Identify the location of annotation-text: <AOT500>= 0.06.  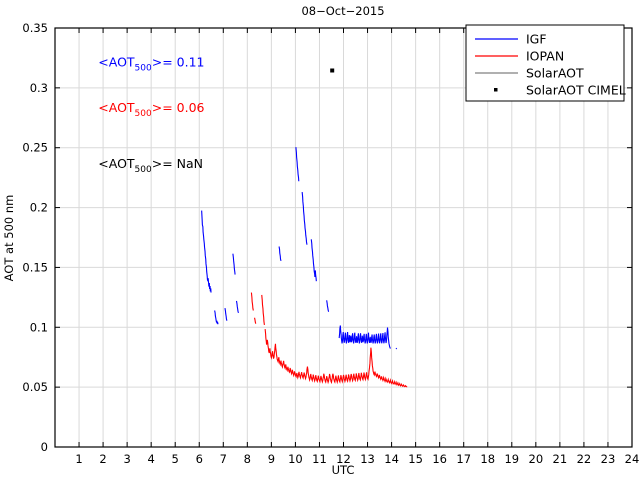
(151, 109).